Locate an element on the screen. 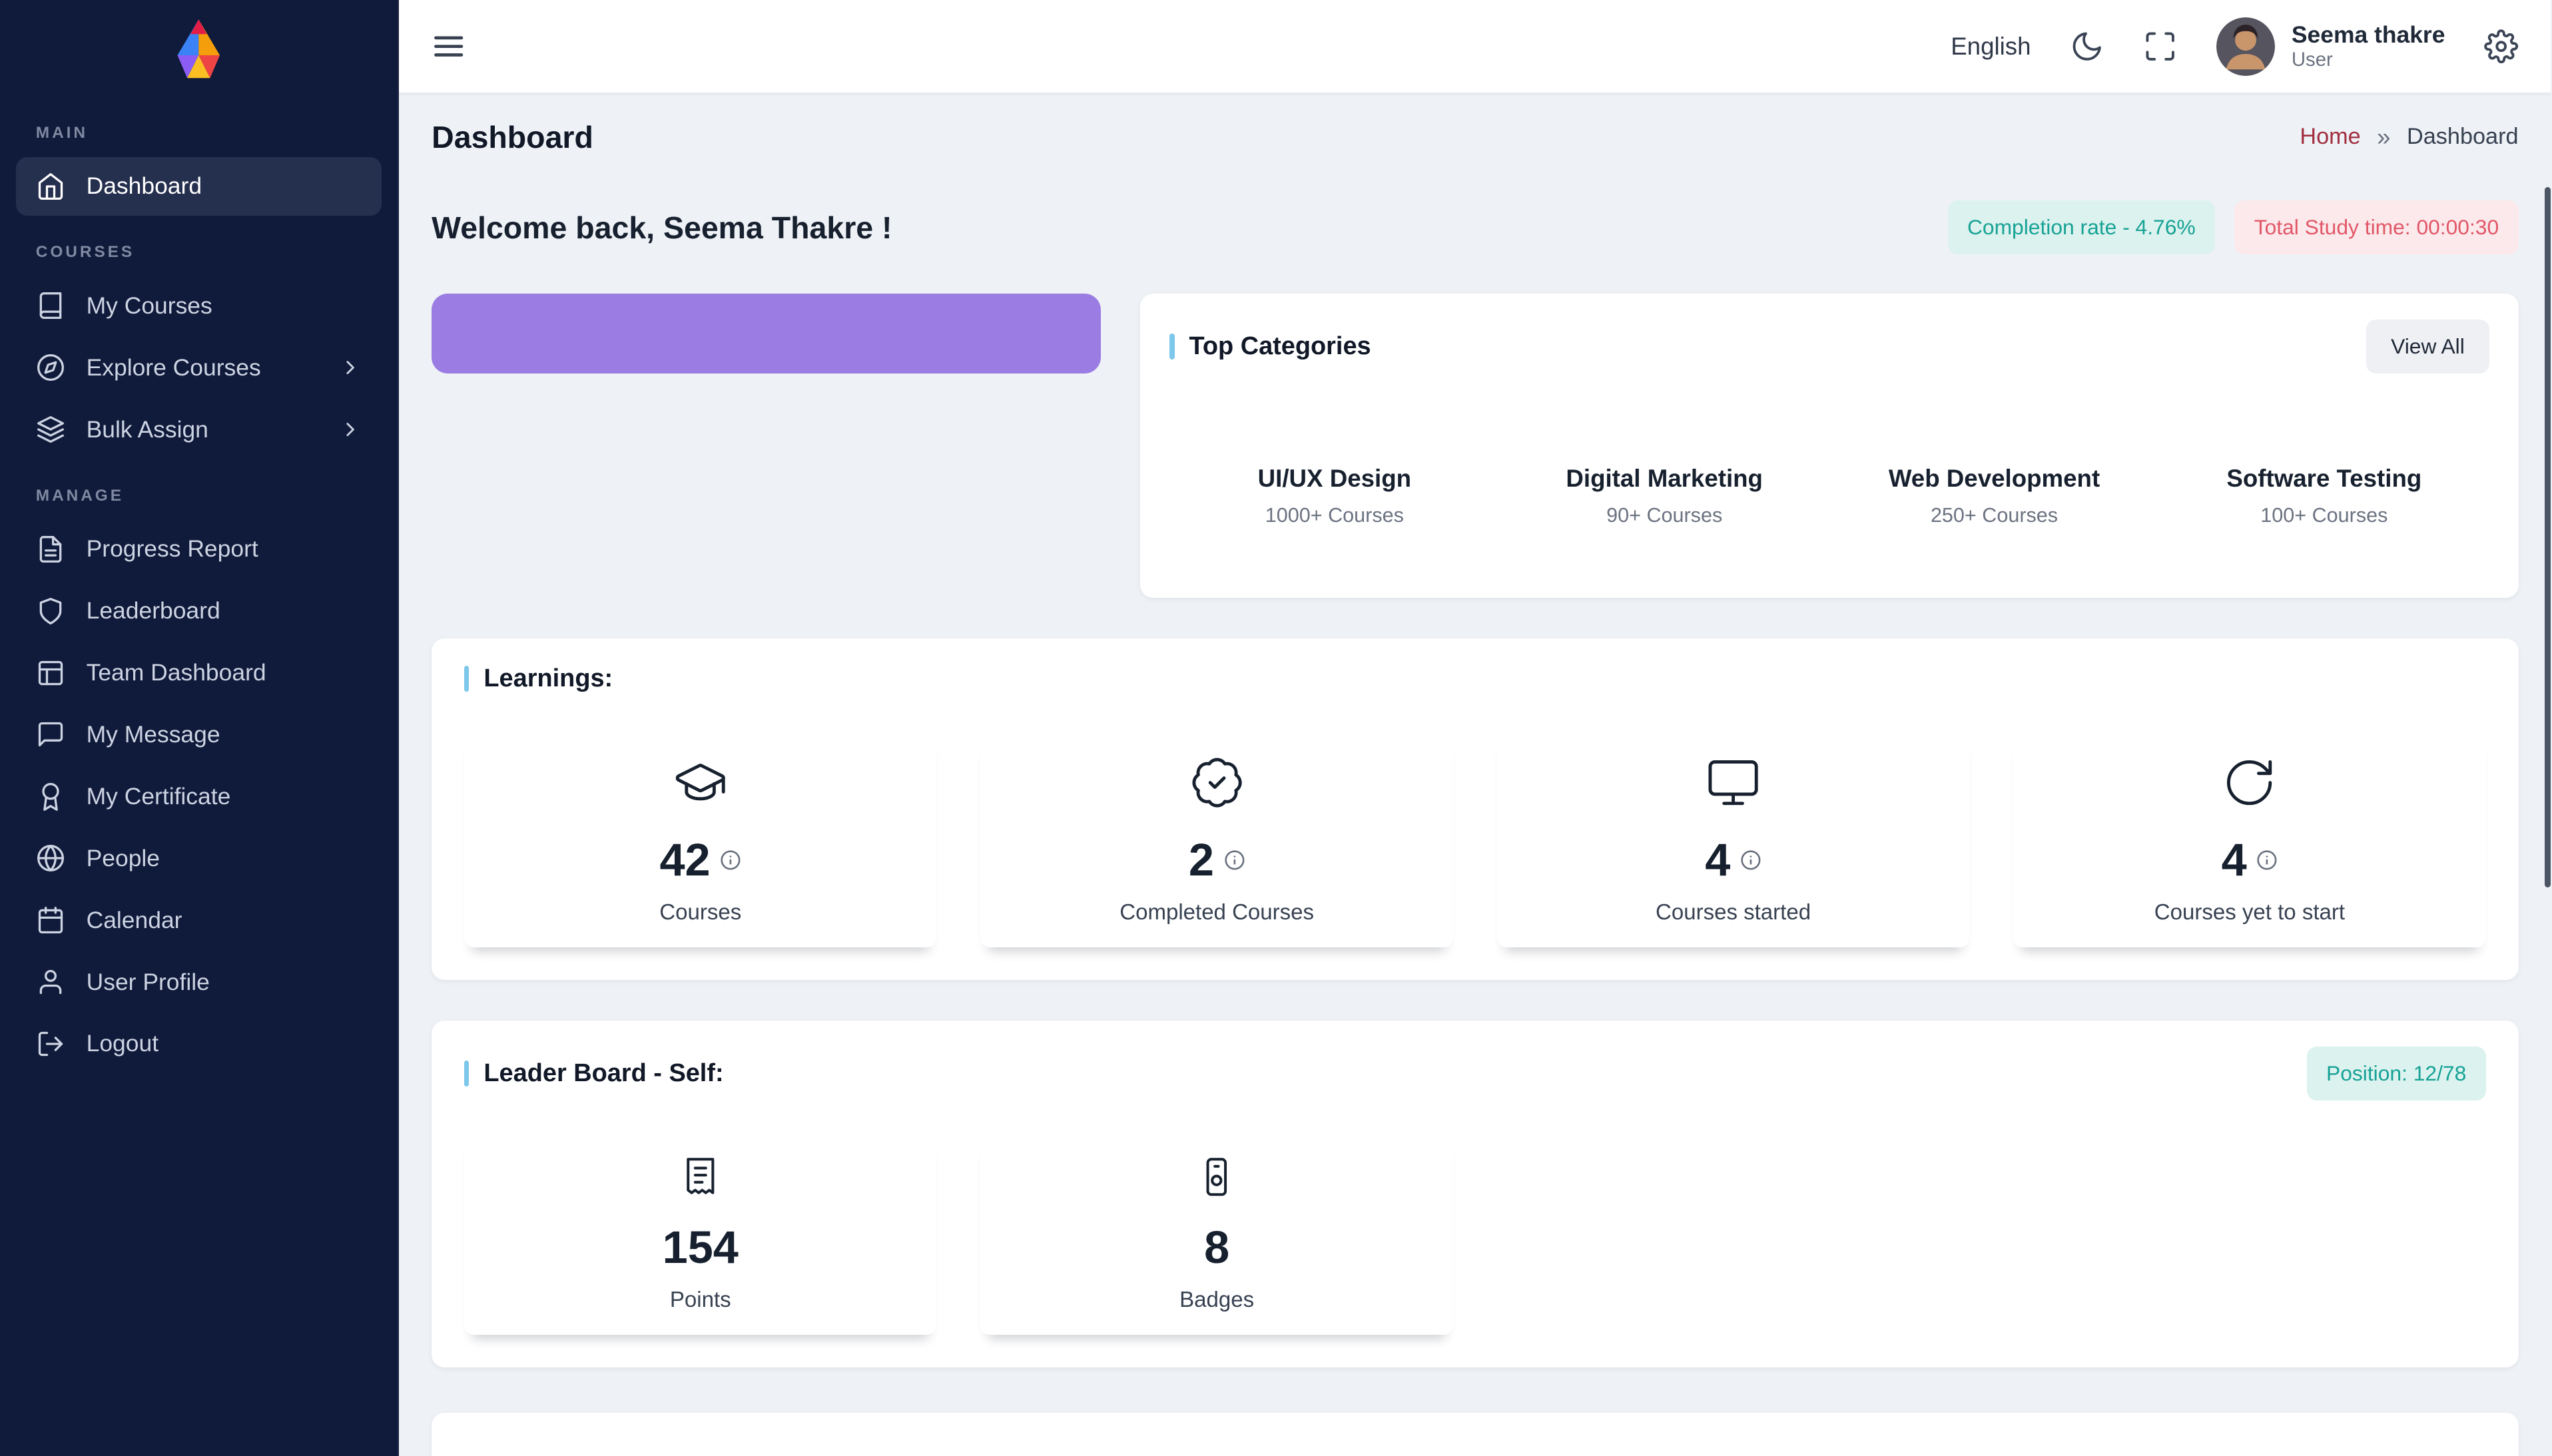  gear-icon is located at coordinates (2501, 46).